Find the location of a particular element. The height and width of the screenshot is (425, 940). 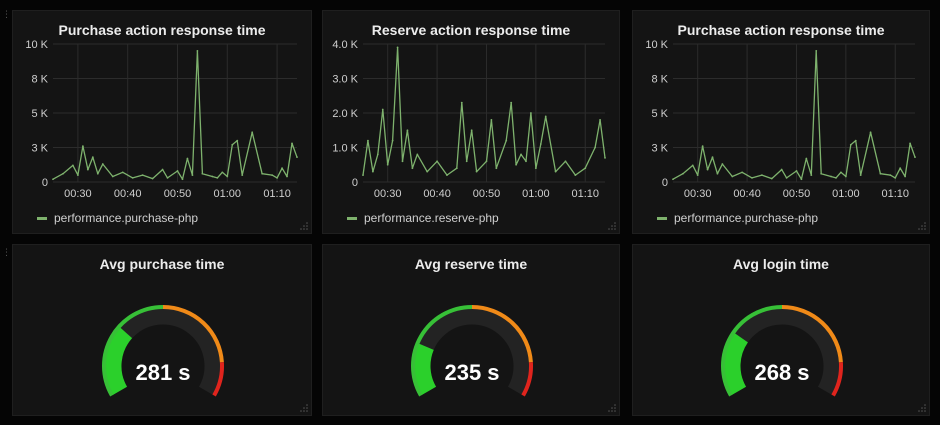

gauge-panel-purchase: Avg purchase time 281 s is located at coordinates (162, 330).